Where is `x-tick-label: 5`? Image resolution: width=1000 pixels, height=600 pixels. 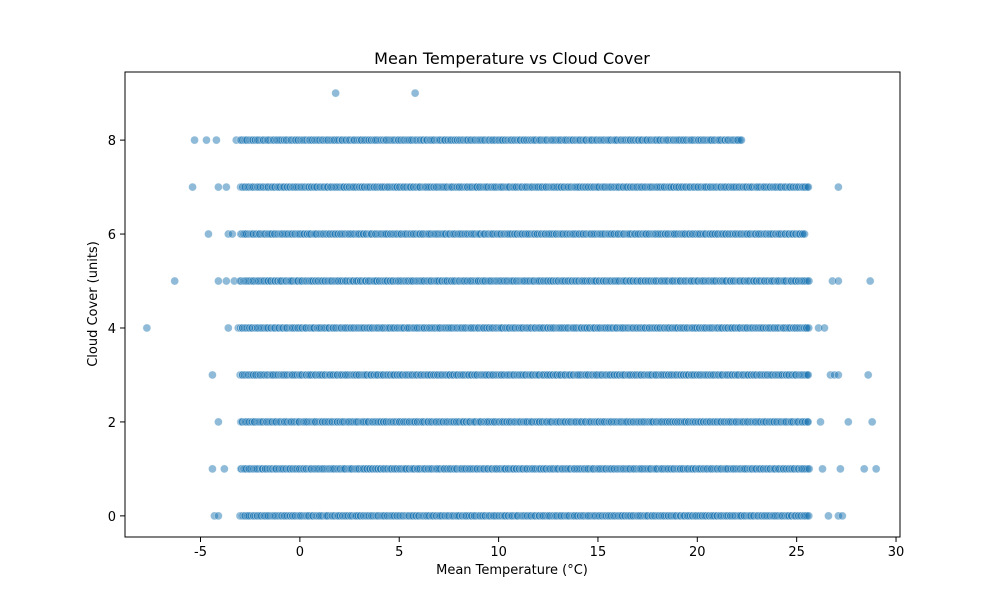
x-tick-label: 5 is located at coordinates (399, 552).